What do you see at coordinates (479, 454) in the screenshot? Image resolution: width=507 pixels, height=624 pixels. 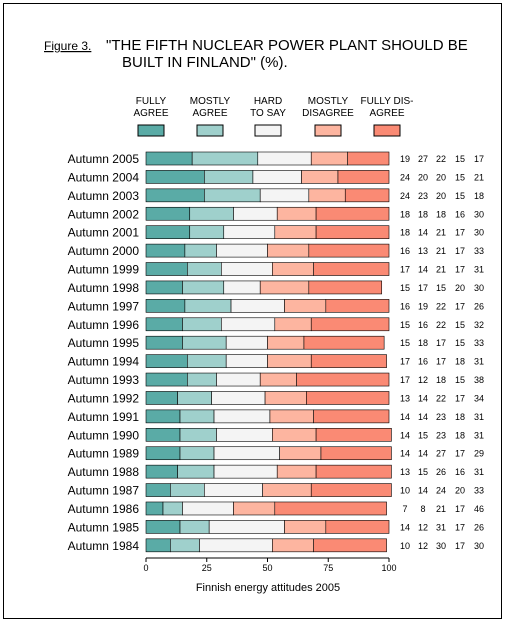 I see `value-label: 29` at bounding box center [479, 454].